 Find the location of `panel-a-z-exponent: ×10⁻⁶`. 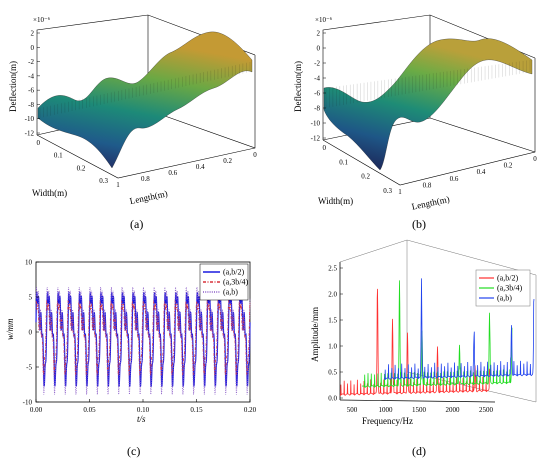

panel-a-z-exponent: ×10⁻⁶ is located at coordinates (42, 20).